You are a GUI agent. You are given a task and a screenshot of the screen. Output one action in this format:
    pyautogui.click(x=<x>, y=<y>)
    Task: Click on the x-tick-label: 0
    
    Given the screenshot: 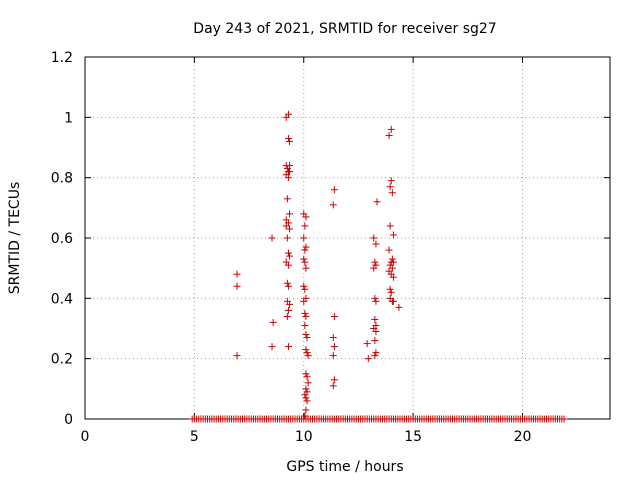 What is the action you would take?
    pyautogui.click(x=85, y=437)
    